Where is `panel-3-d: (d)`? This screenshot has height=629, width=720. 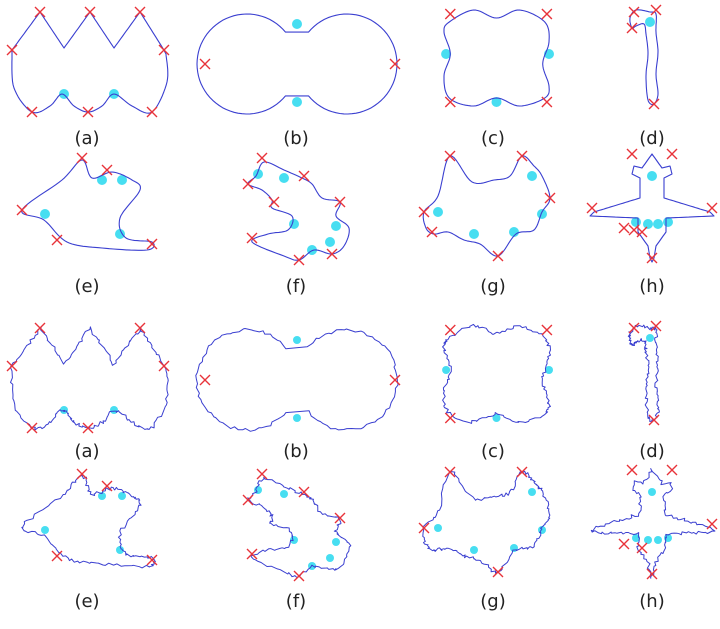 panel-3-d: (d) is located at coordinates (646, 391).